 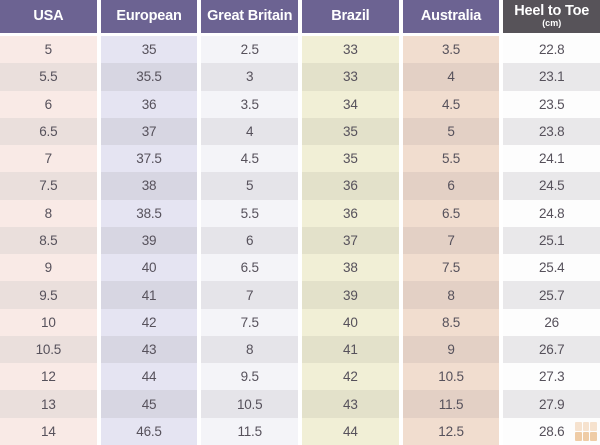 What do you see at coordinates (551, 404) in the screenshot?
I see `table-cell: 27.9` at bounding box center [551, 404].